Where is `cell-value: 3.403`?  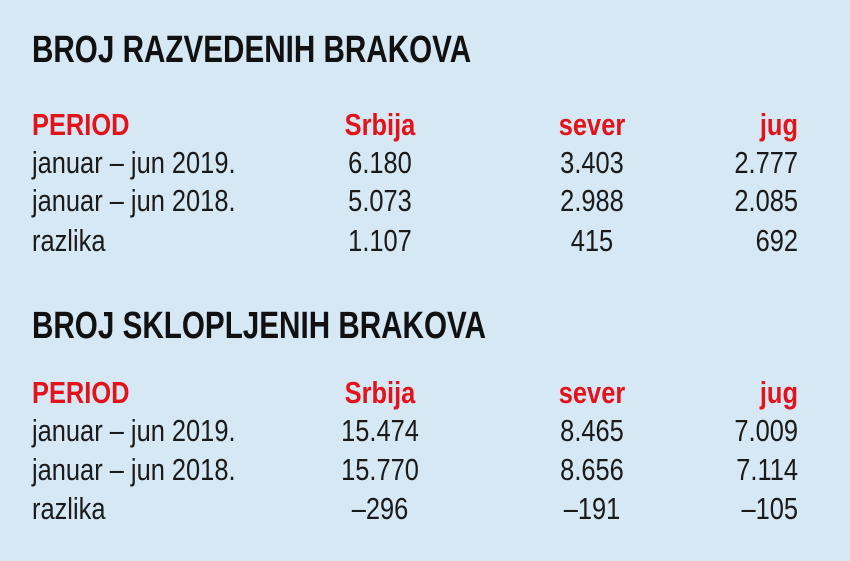 cell-value: 3.403 is located at coordinates (592, 162).